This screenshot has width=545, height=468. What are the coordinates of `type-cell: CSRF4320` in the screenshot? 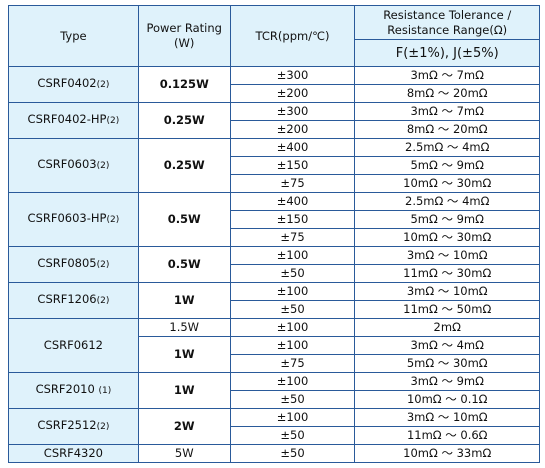 It's located at (73, 453).